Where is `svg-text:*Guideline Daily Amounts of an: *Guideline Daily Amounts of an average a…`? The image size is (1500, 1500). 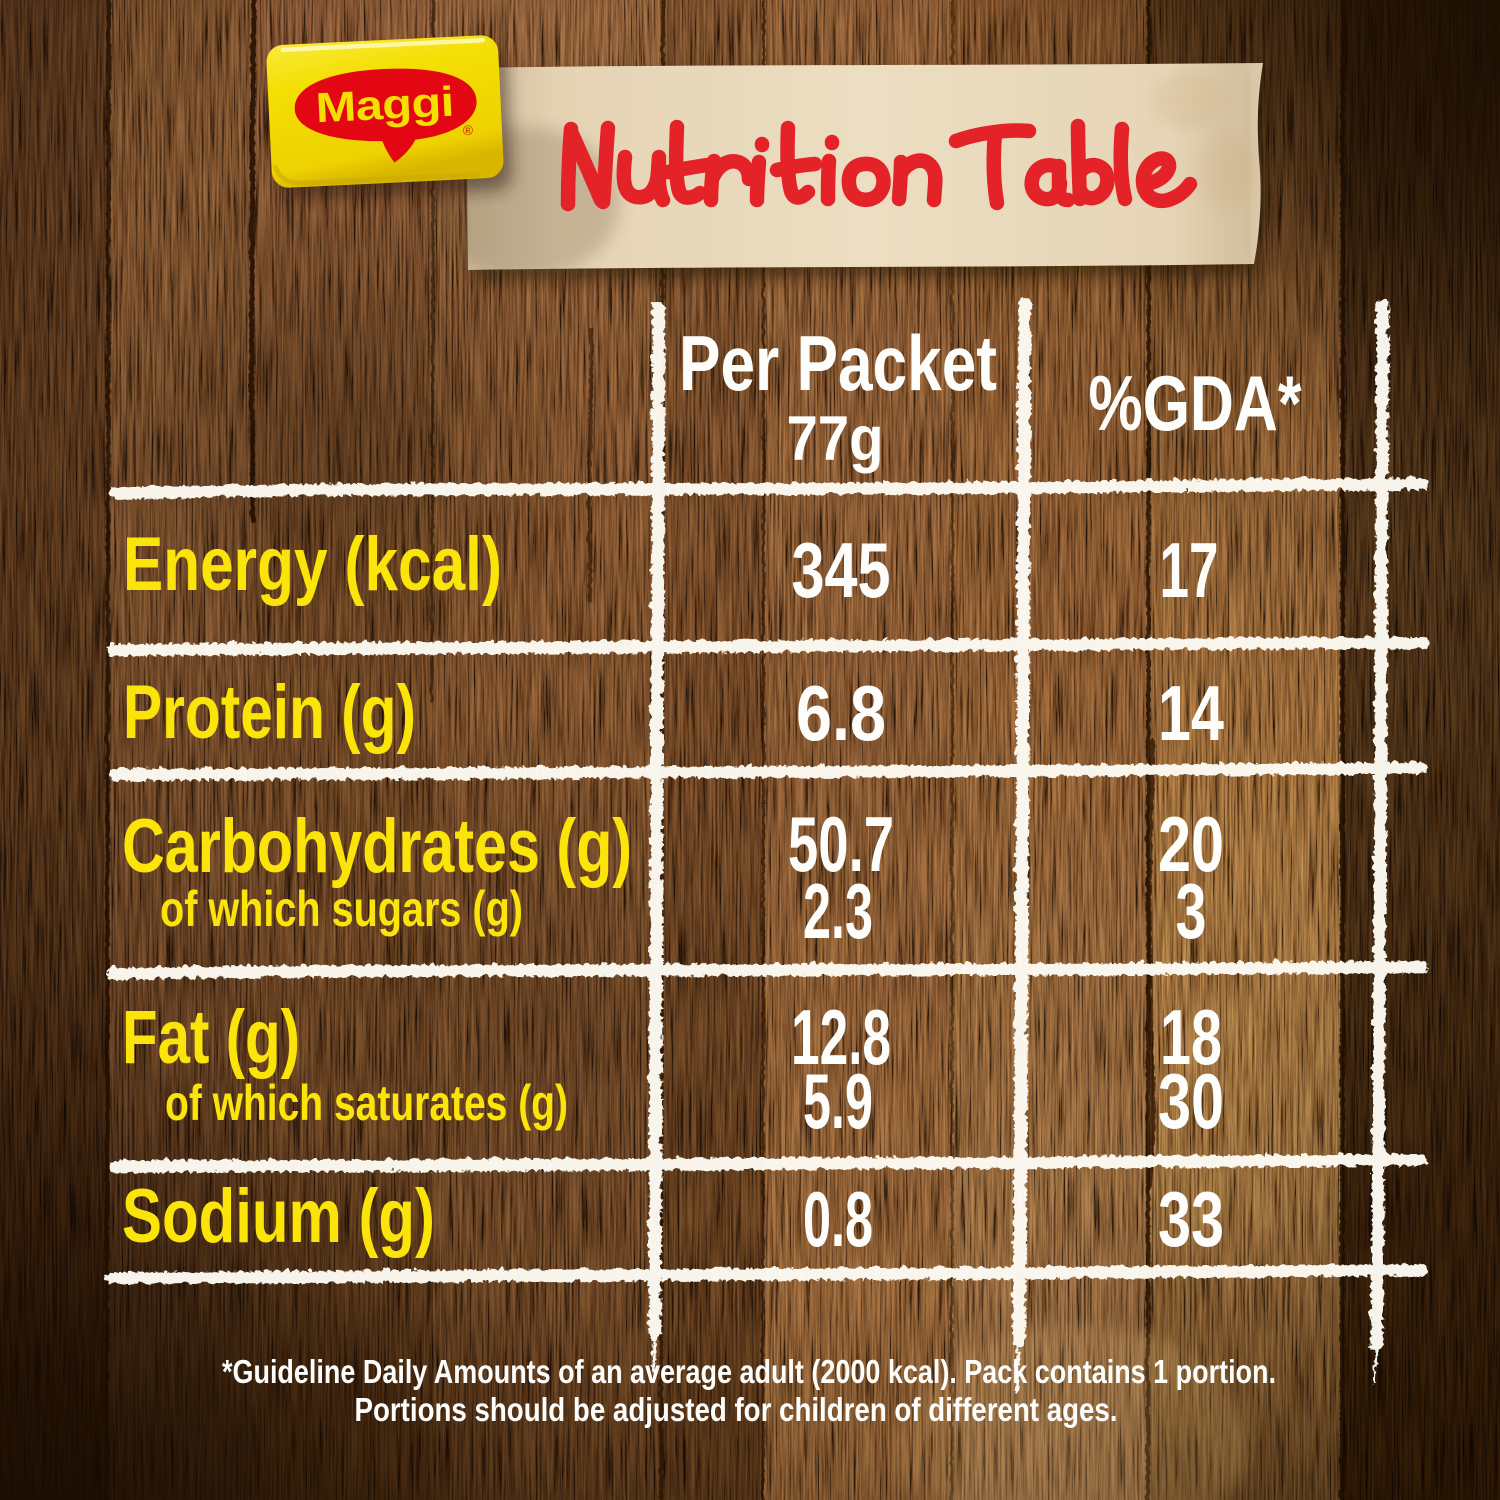
svg-text:*Guideline Daily Amounts of an: *Guideline Daily Amounts of an average a… is located at coordinates (749, 1371).